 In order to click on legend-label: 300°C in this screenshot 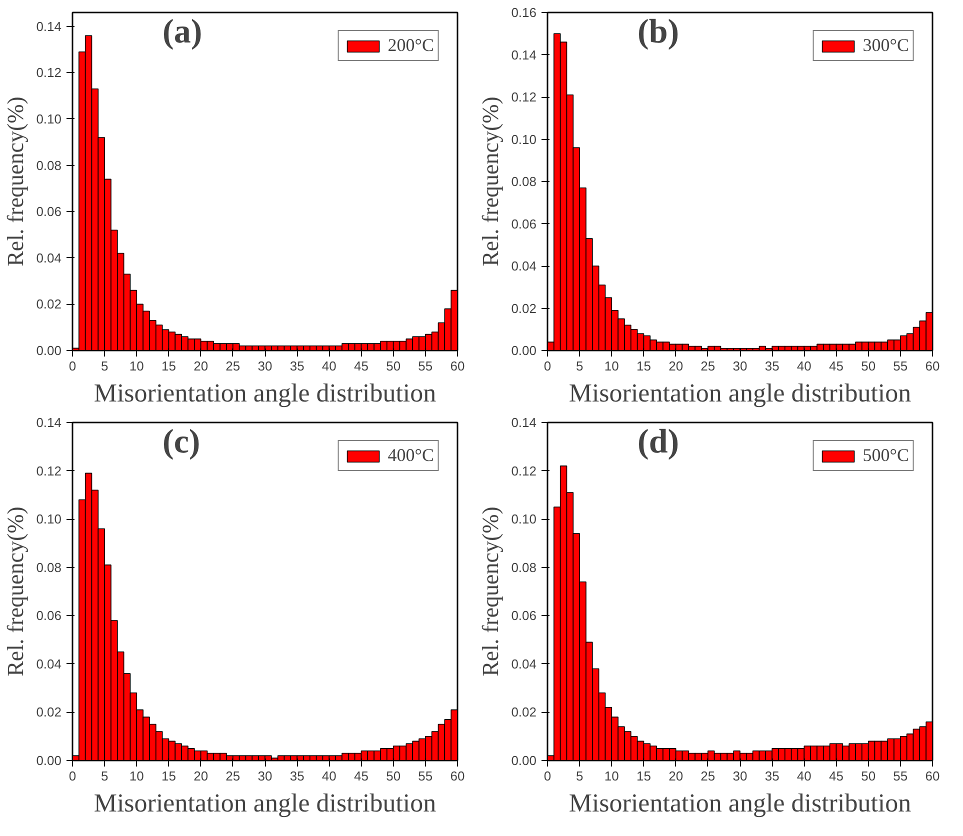, I will do `click(885, 45)`.